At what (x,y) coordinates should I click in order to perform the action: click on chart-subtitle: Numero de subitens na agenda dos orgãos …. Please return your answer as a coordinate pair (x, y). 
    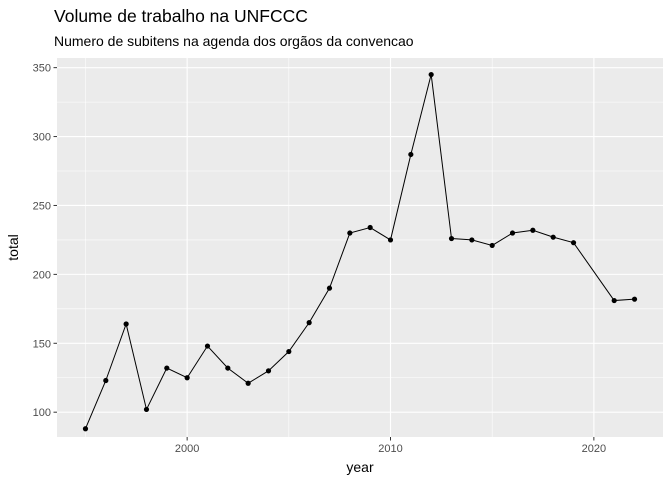
    Looking at the image, I should click on (234, 41).